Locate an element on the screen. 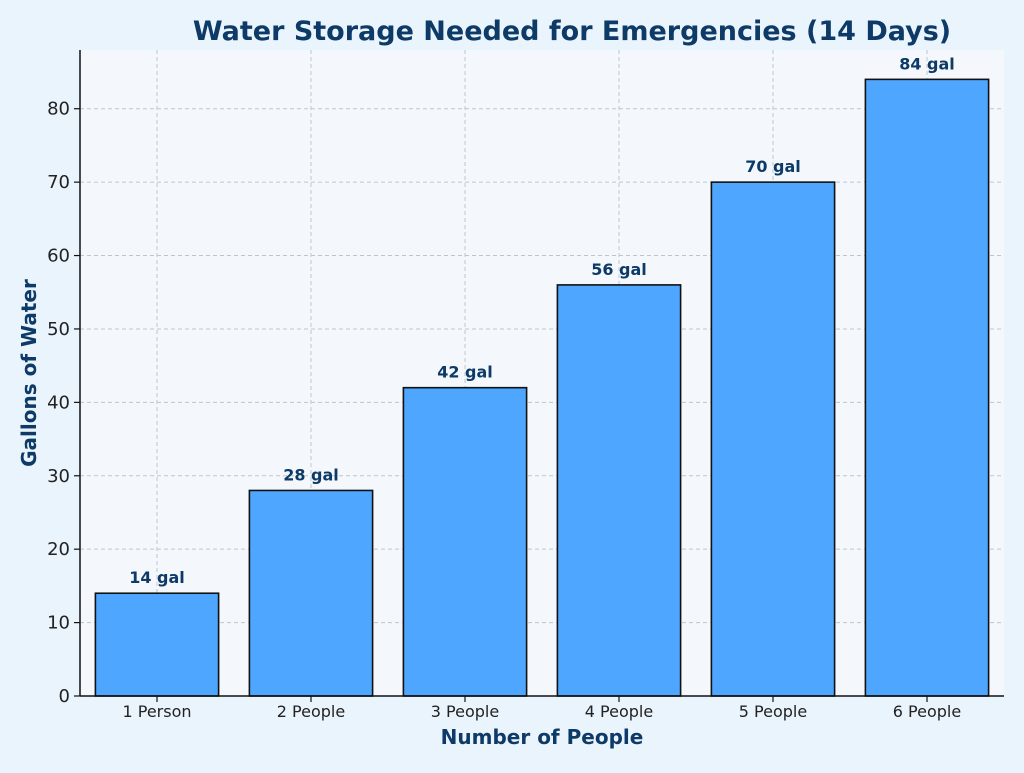  data-label: 70 gal is located at coordinates (773, 166).